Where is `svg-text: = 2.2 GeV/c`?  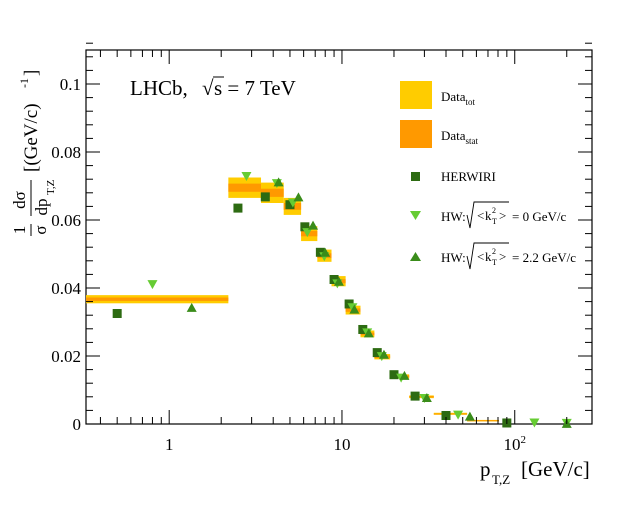 svg-text: = 2.2 GeV/c is located at coordinates (544, 257).